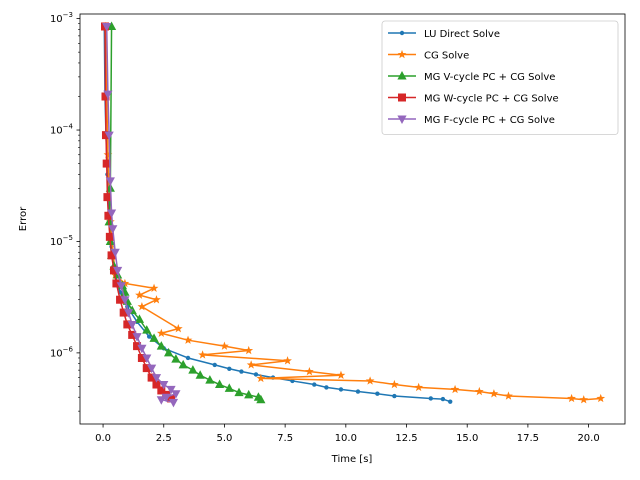 The height and width of the screenshot is (480, 640). I want to click on legend-box, so click(500, 77).